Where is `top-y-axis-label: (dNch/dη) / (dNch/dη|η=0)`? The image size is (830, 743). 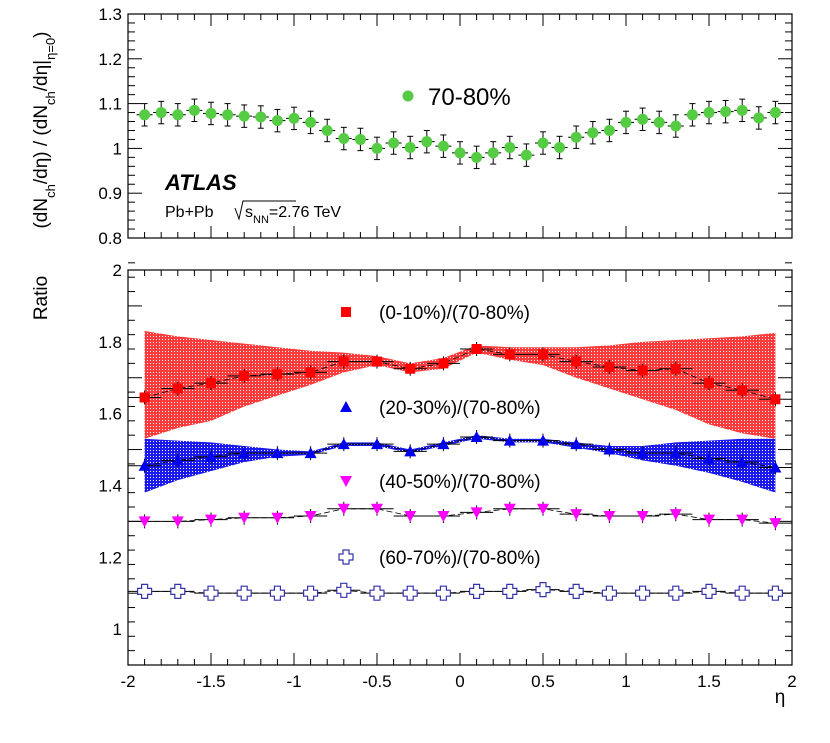 top-y-axis-label: (dNch/dη) / (dNch/dη|η=0) is located at coordinates (44, 129).